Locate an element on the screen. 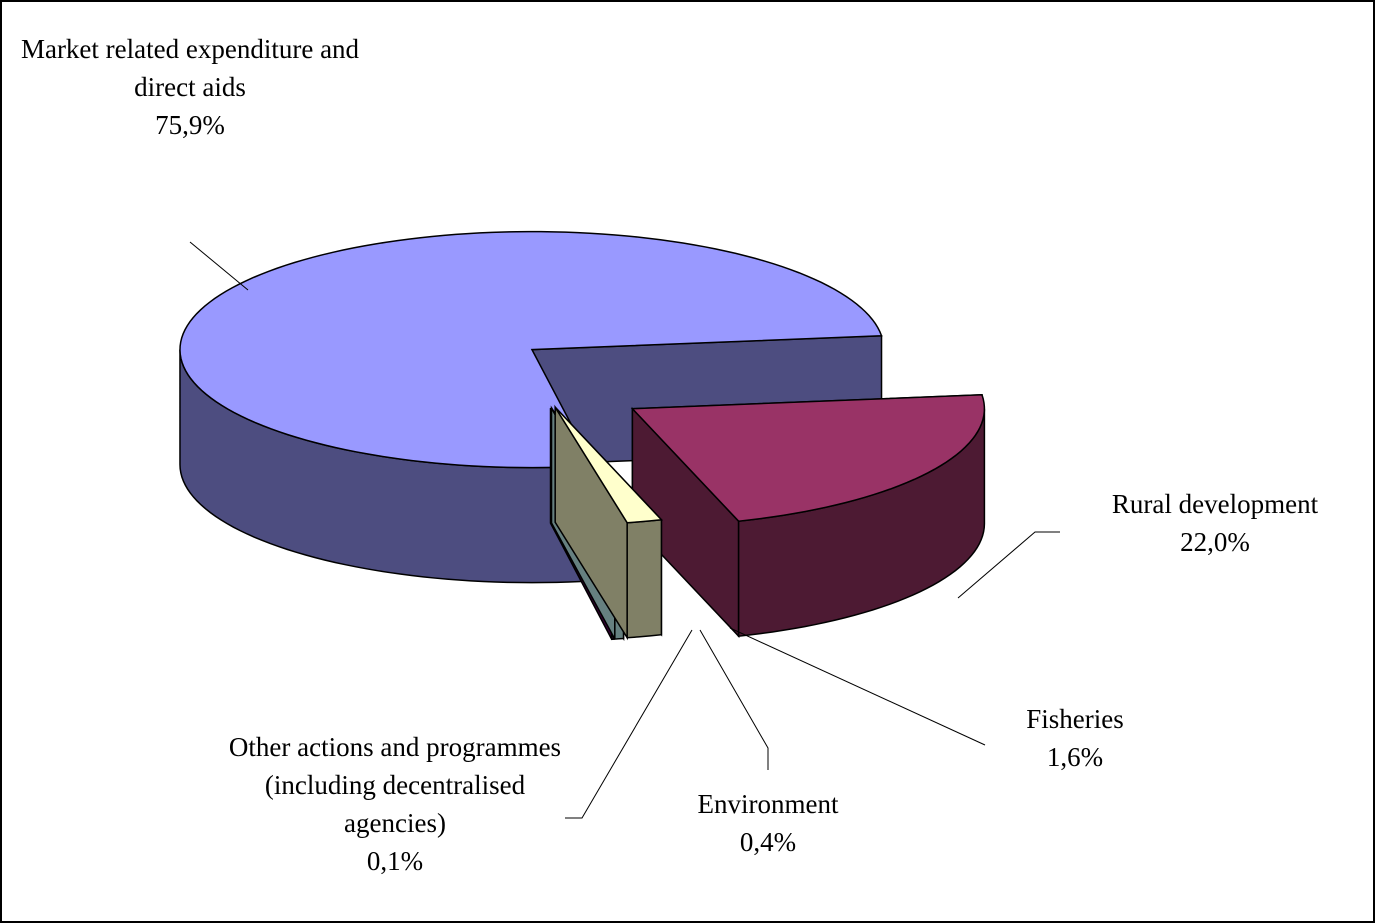  value-label: 0,4% is located at coordinates (768, 842).